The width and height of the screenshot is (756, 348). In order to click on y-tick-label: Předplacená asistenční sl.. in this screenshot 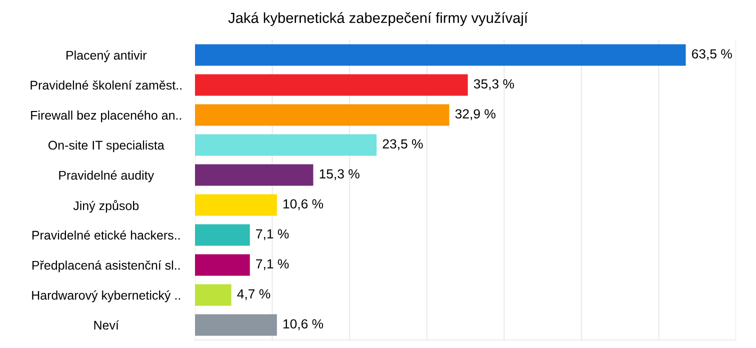, I will do `click(106, 266)`.